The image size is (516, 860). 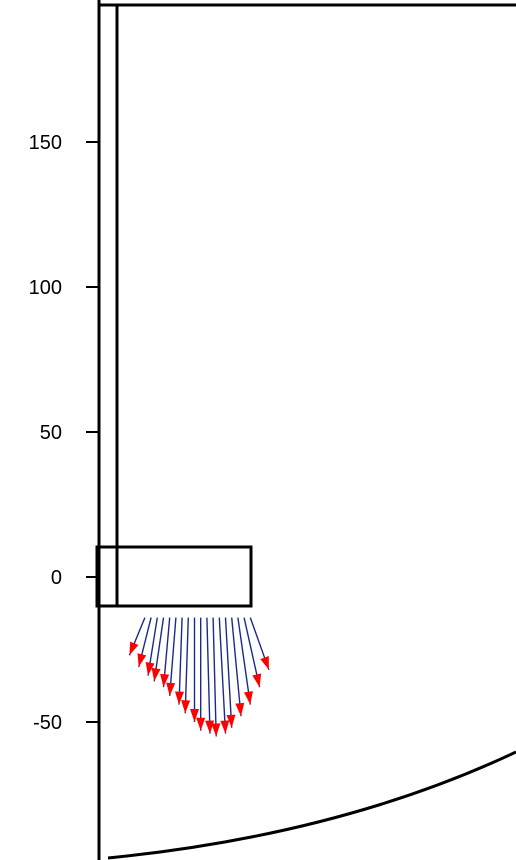 I want to click on y-tick-label: 100, so click(x=45, y=288).